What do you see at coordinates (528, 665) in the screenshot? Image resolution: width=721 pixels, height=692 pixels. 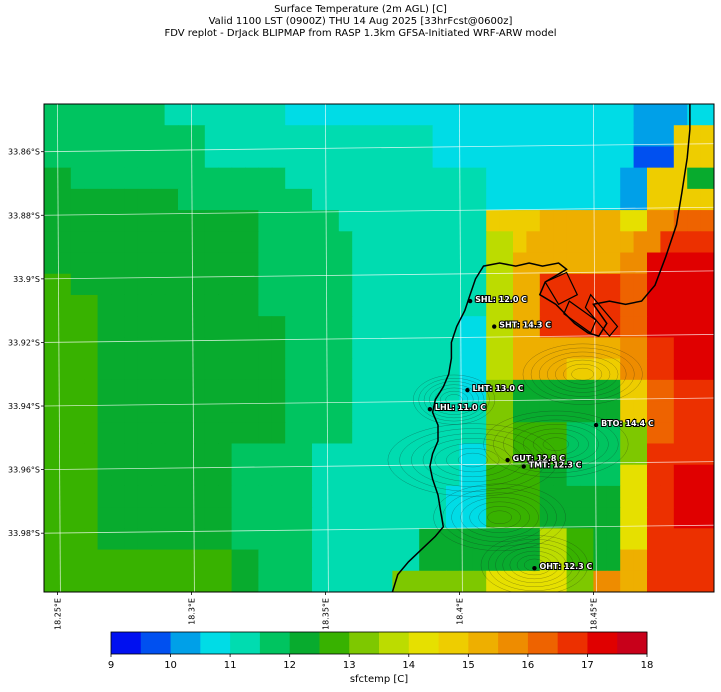 I see `colorbar-tick-label: 16` at bounding box center [528, 665].